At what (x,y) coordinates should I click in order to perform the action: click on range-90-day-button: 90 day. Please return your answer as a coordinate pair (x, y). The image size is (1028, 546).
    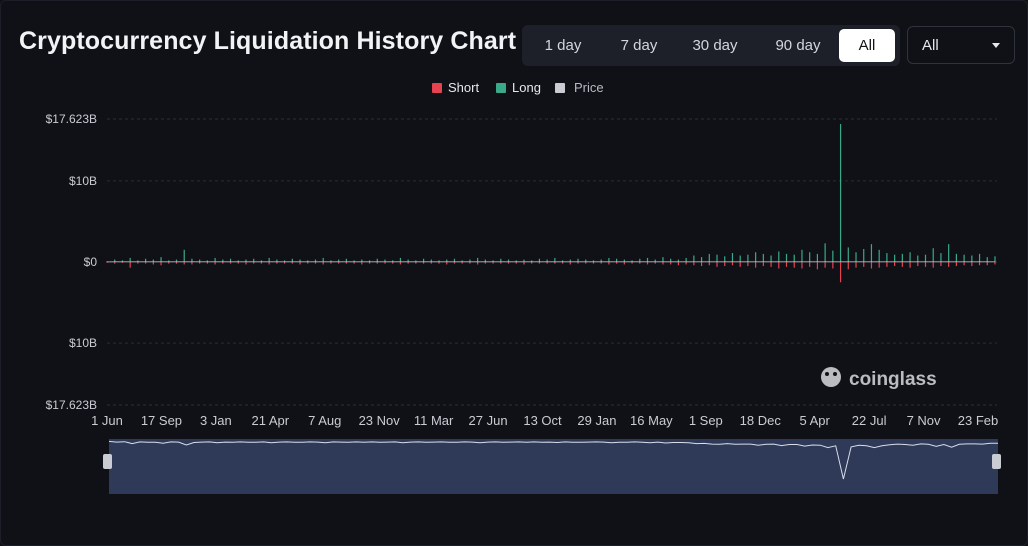
    Looking at the image, I should click on (798, 45).